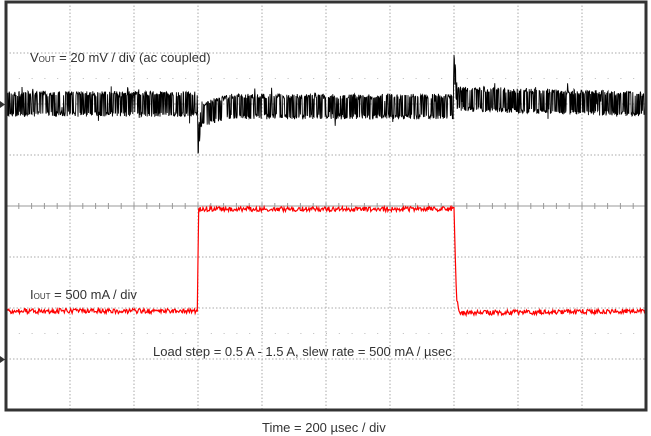 This screenshot has height=436, width=651. Describe the element at coordinates (324, 427) in the screenshot. I see `x-axis-label: Time = 200 µsec / div` at that location.